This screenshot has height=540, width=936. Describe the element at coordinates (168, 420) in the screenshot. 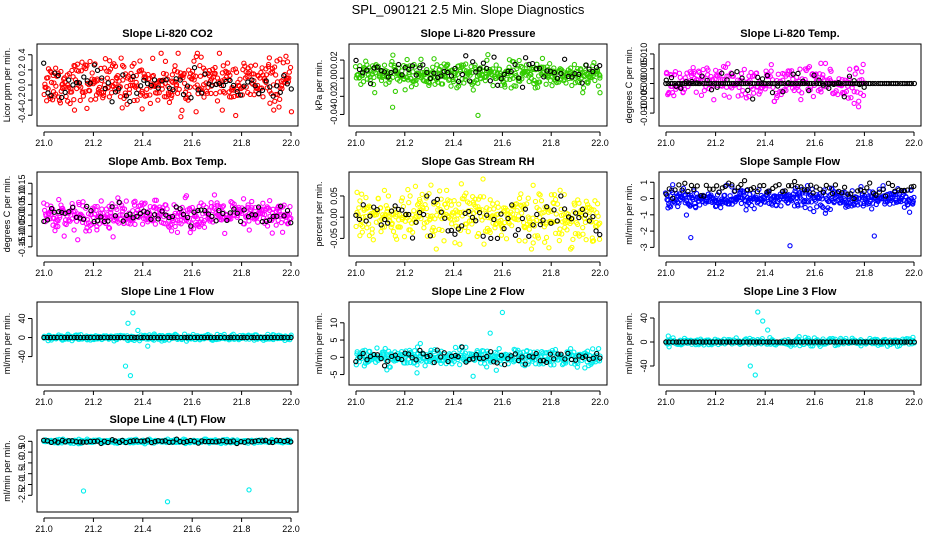

I see `chart-title: Slope Line 4 (LT) Flow` at that location.